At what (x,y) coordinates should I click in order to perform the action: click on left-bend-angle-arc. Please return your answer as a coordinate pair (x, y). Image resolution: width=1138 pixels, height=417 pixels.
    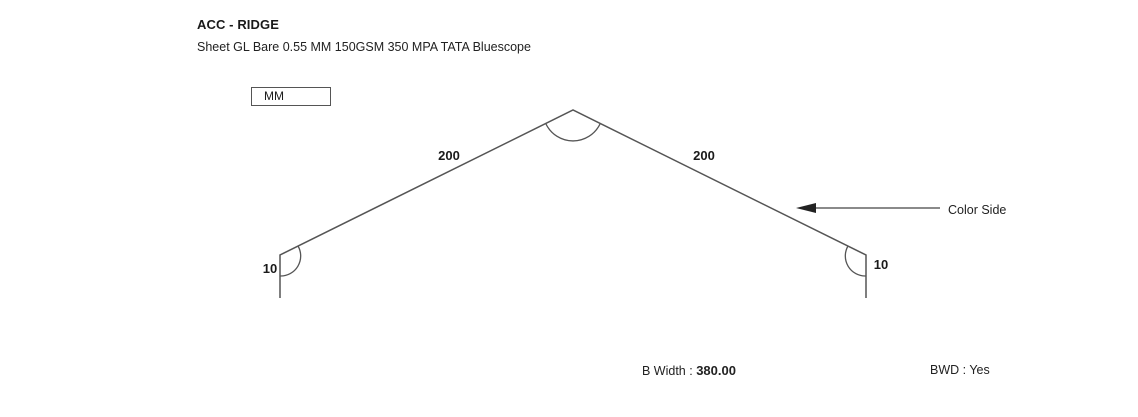
    Looking at the image, I should click on (290, 261).